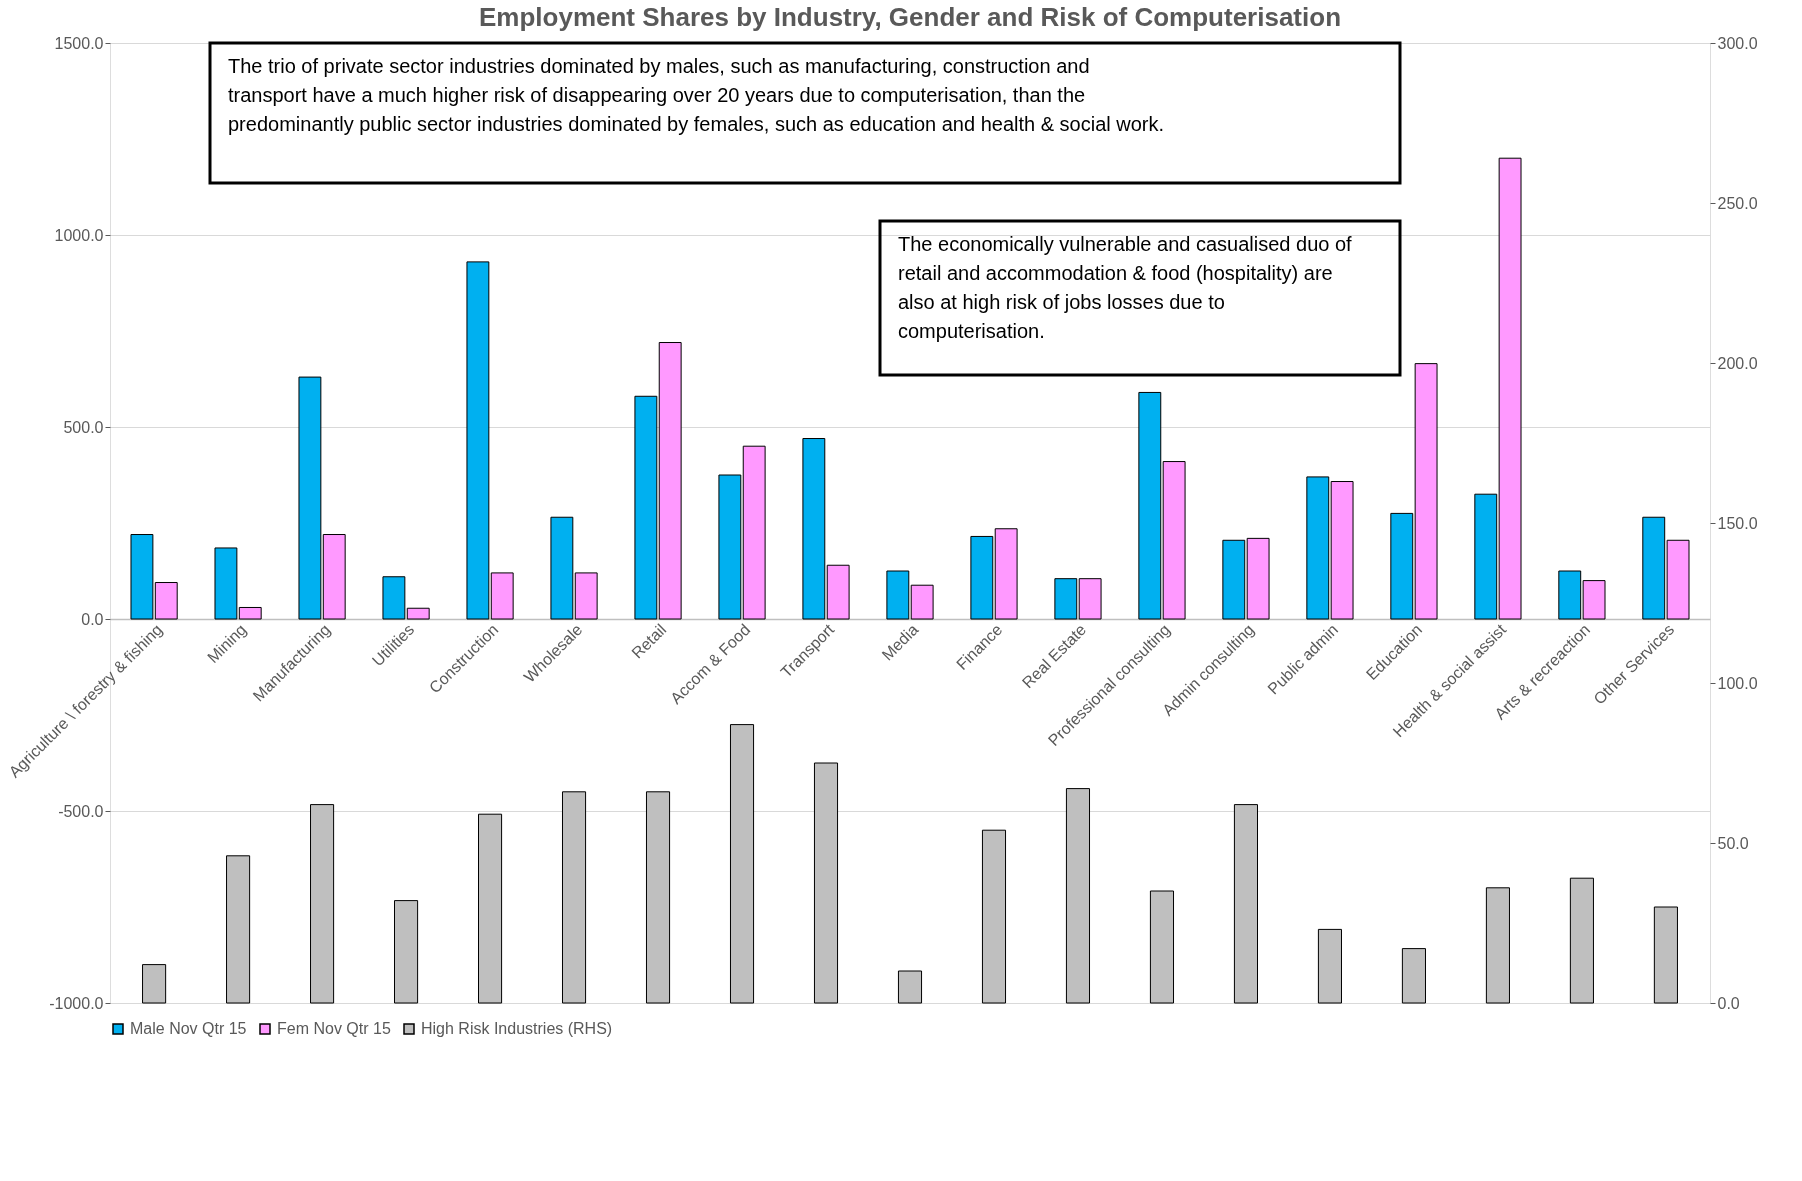 The height and width of the screenshot is (1181, 1802). I want to click on y-tick-label: -1000.0, so click(76, 1003).